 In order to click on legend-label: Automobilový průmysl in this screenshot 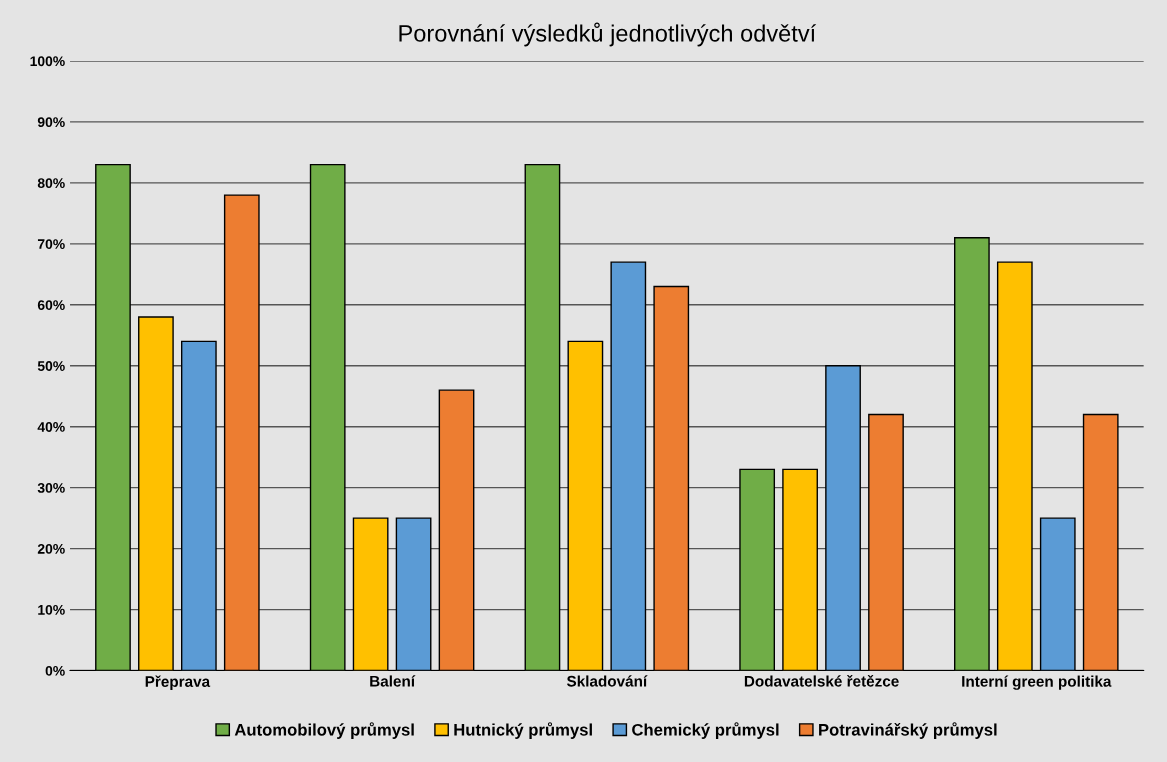, I will do `click(324, 730)`.